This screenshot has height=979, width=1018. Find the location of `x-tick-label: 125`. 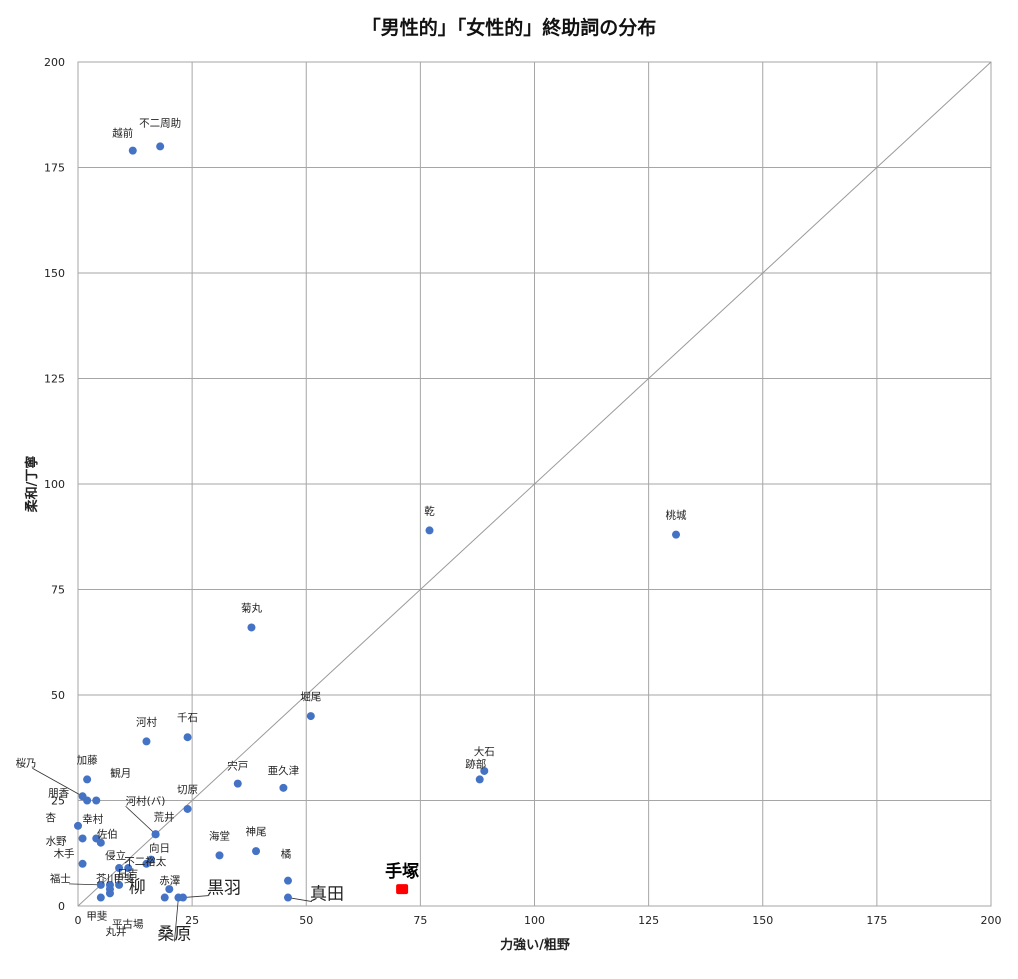

x-tick-label: 125 is located at coordinates (648, 920).